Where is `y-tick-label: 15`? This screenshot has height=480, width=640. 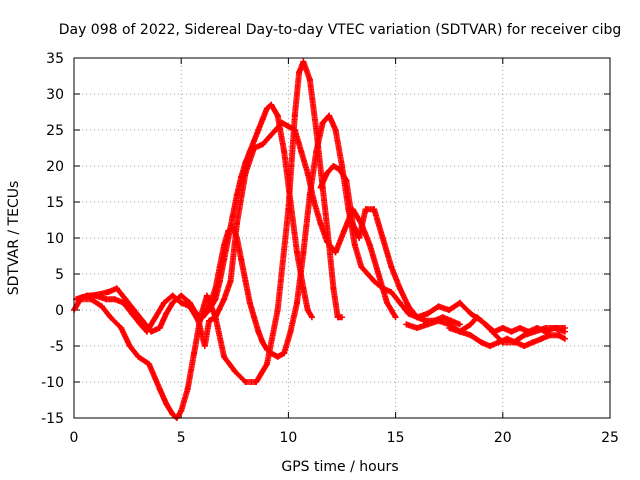
y-tick-label: 15 is located at coordinates (55, 203).